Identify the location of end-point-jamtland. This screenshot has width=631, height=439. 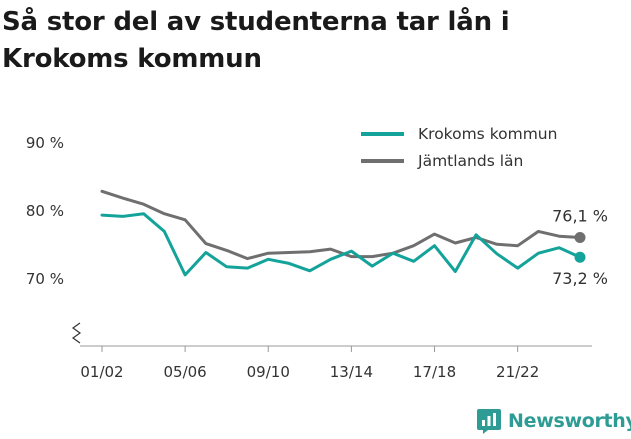
(580, 238).